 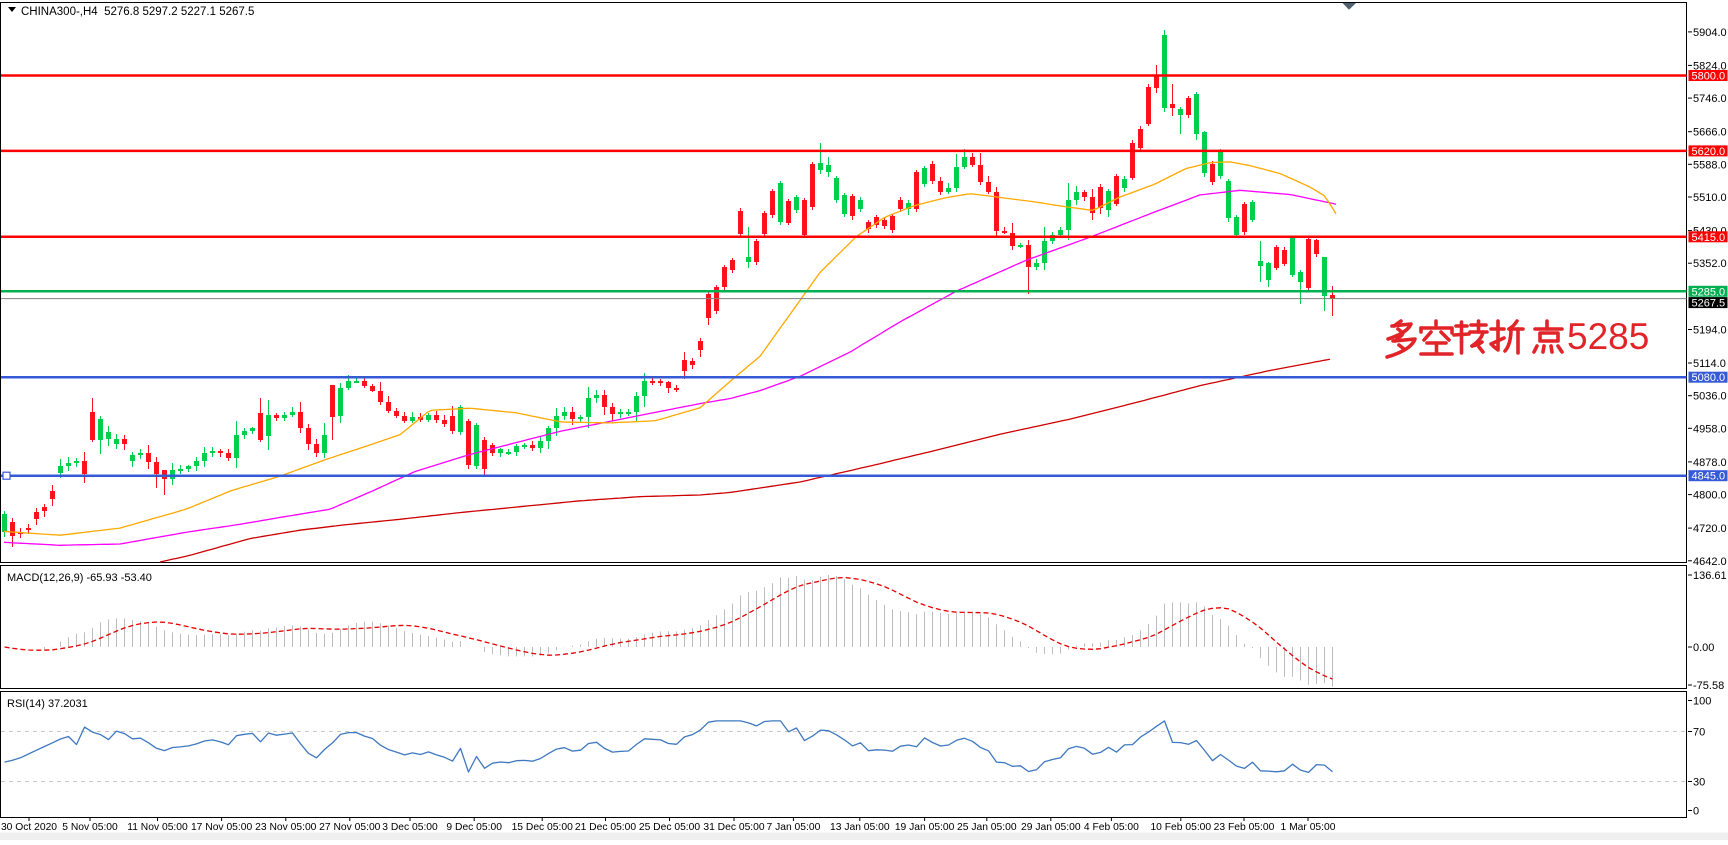 I want to click on svg-text: 4958.0, so click(x=1710, y=429).